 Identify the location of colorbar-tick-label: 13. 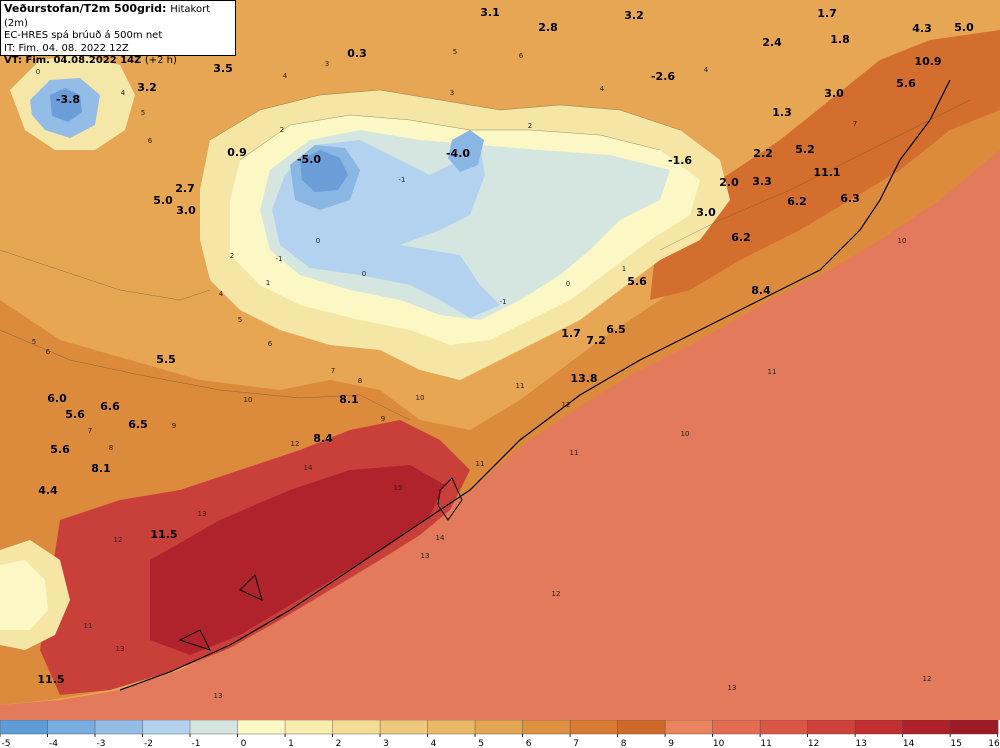
(860, 743).